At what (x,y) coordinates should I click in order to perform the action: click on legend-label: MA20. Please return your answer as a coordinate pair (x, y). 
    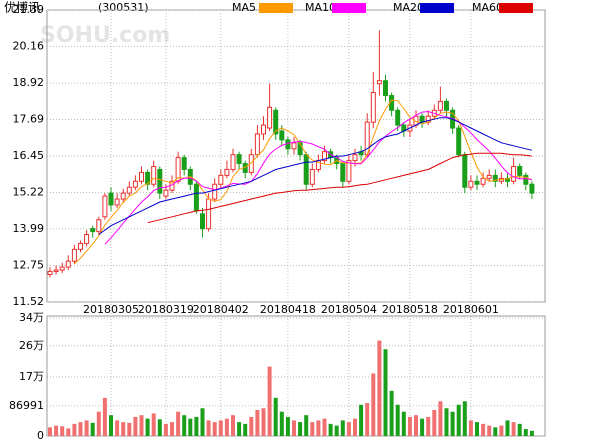
    Looking at the image, I should click on (408, 7).